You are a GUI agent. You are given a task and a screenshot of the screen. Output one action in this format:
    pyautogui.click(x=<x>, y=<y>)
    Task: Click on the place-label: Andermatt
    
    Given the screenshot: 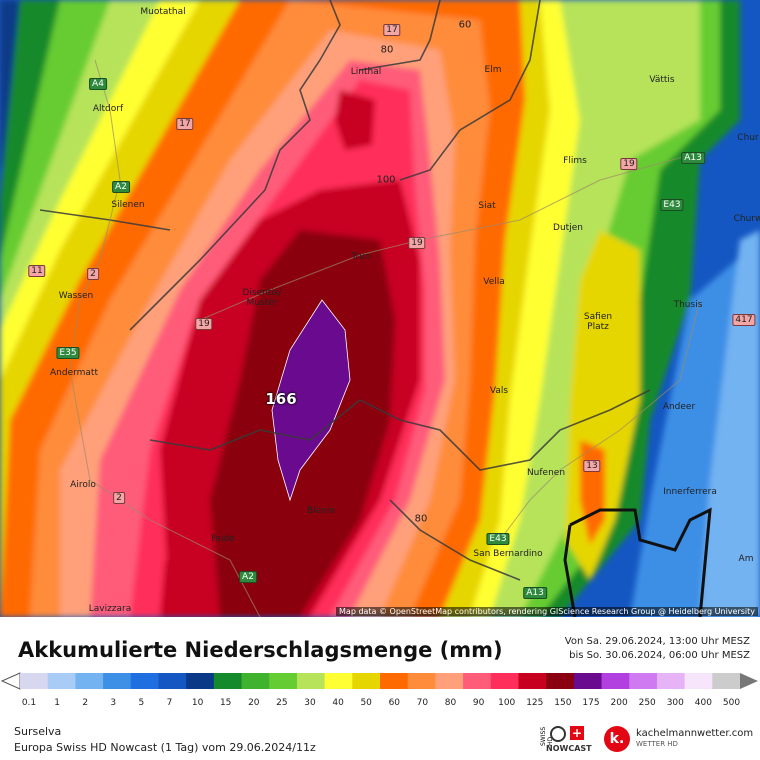 What is the action you would take?
    pyautogui.click(x=74, y=373)
    